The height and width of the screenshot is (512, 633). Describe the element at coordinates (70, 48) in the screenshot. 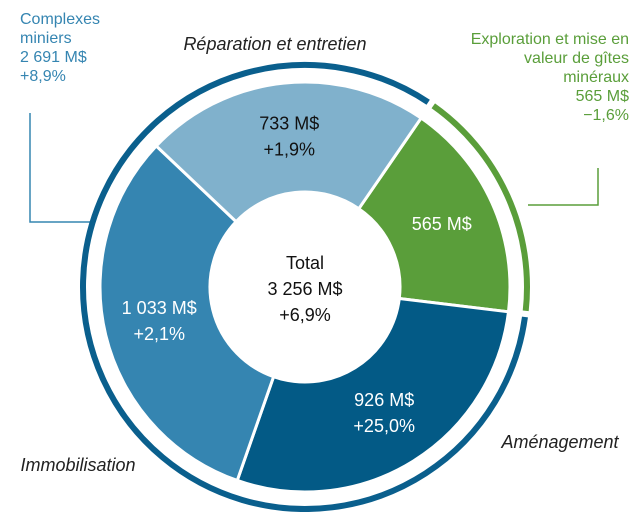

I see `outer-label: Complexes miniers 2 691 M$ +8,9%` at that location.